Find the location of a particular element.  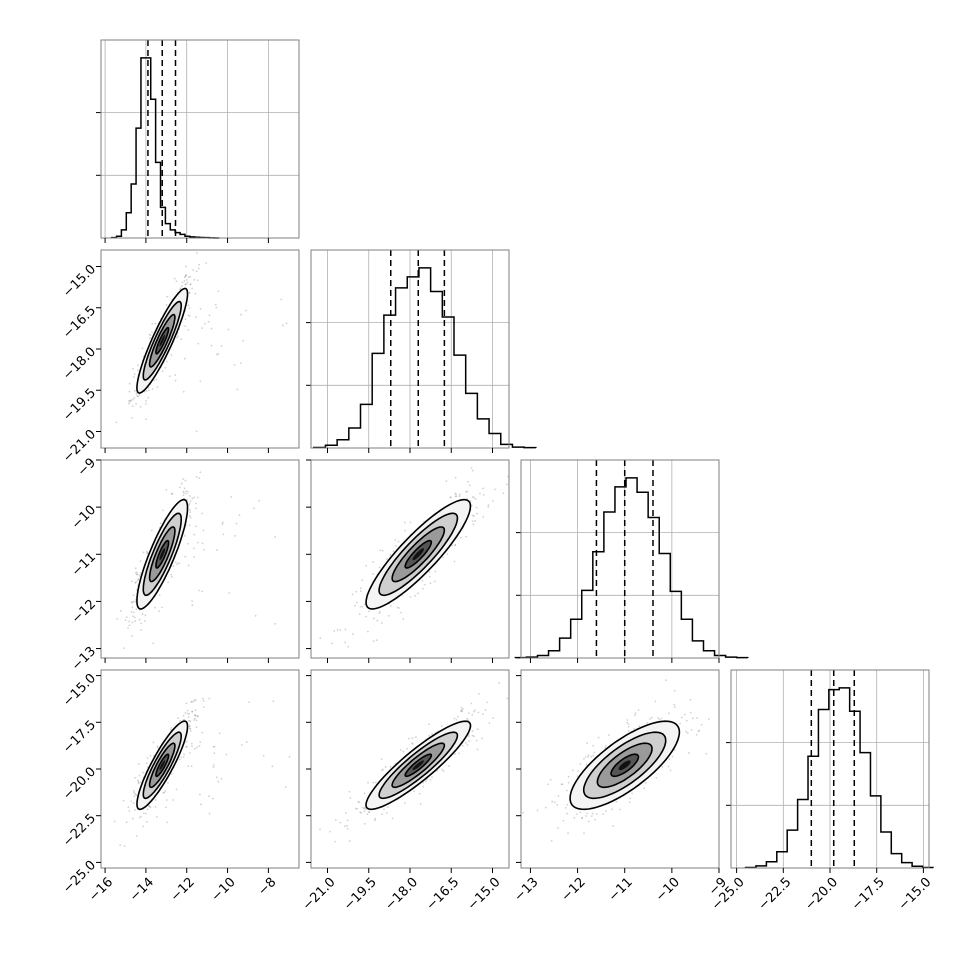

x-tick-label: −16.5 is located at coordinates (443, 894).